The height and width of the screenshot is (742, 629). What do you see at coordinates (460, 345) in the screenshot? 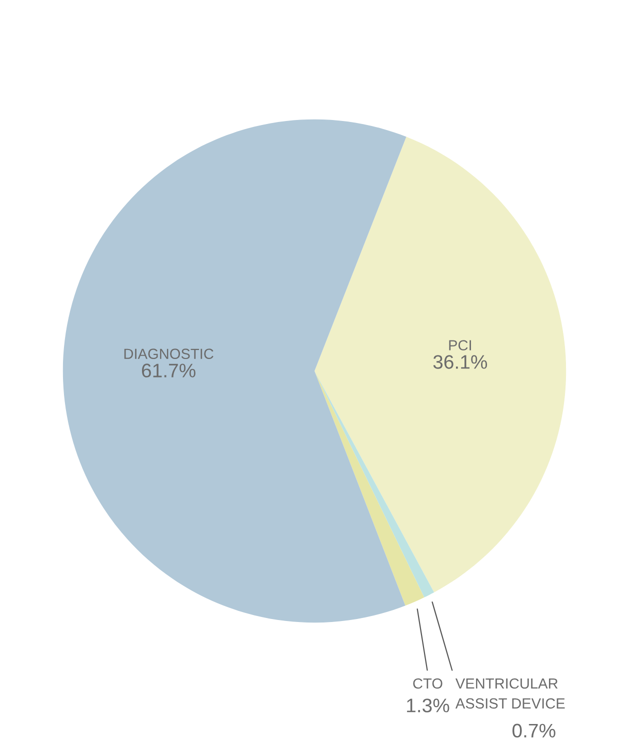
I see `slice-label: PCI` at bounding box center [460, 345].